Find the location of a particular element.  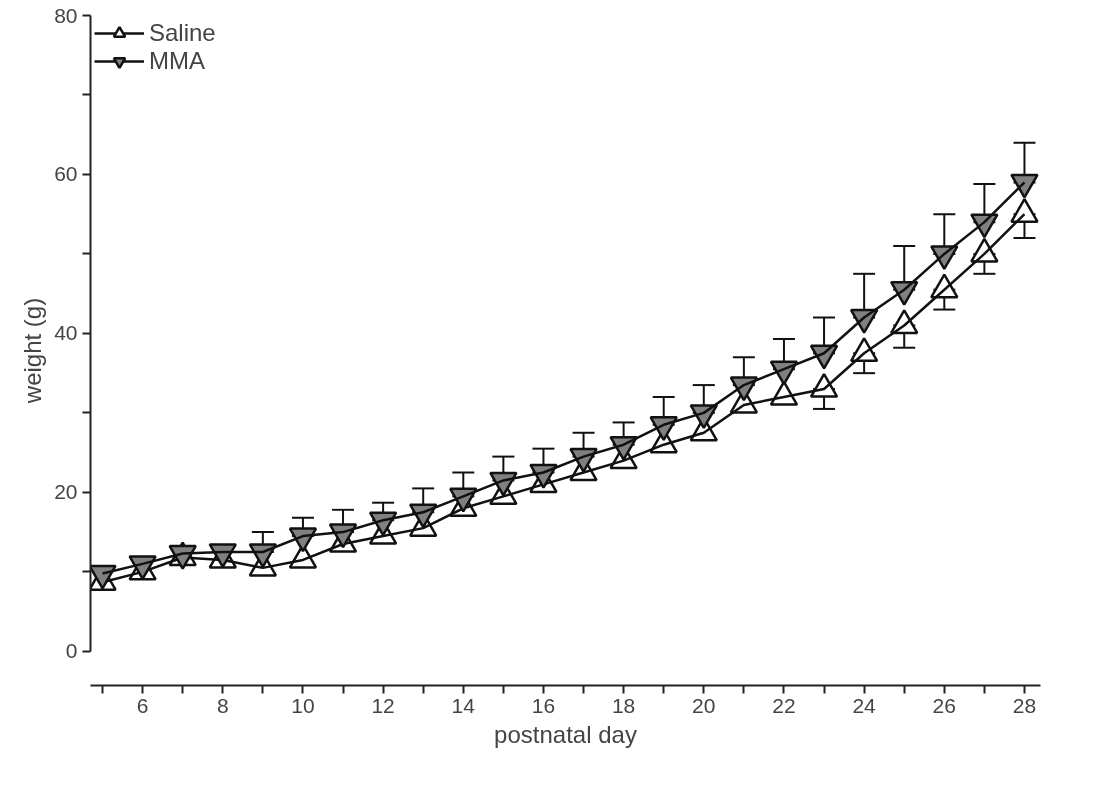

y-tick-label: 20 is located at coordinates (66, 492).